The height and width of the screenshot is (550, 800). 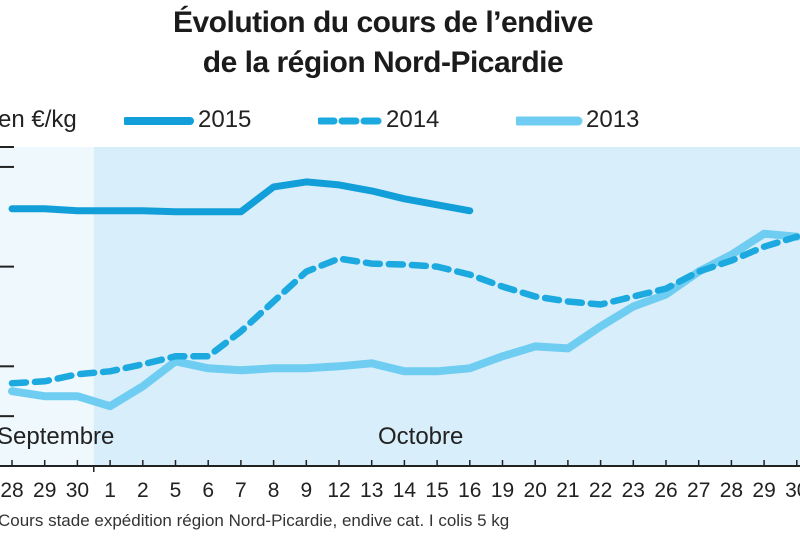 I want to click on x-tick-label-22: 28, so click(x=731, y=490).